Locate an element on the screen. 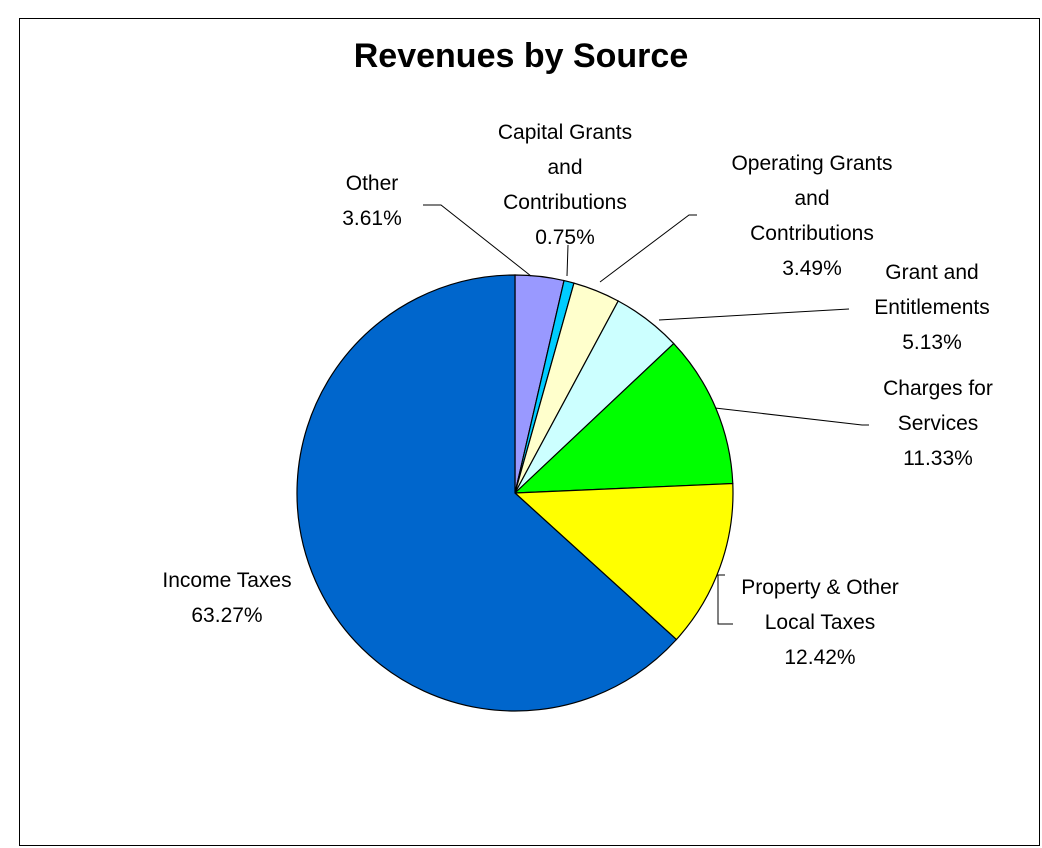  slice-label: Other 3.61% is located at coordinates (372, 201).